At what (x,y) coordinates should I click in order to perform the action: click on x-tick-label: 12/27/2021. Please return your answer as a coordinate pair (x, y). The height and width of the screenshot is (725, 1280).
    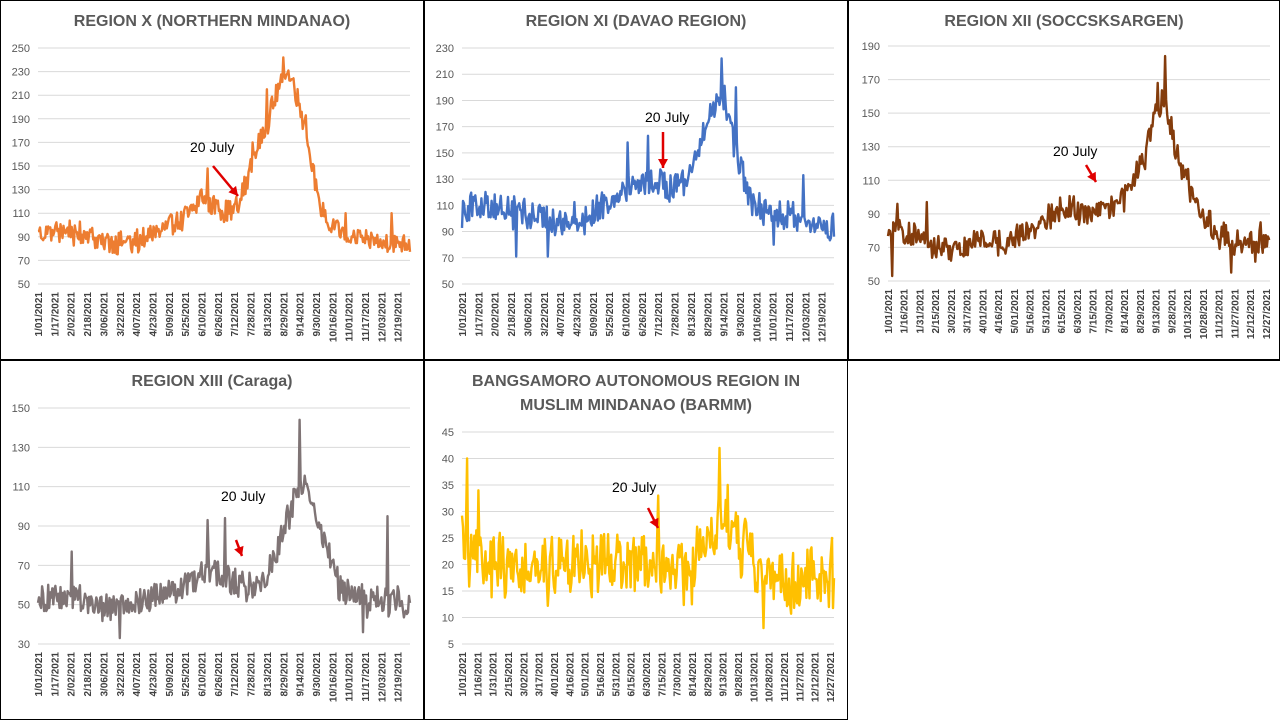
    Looking at the image, I should click on (831, 677).